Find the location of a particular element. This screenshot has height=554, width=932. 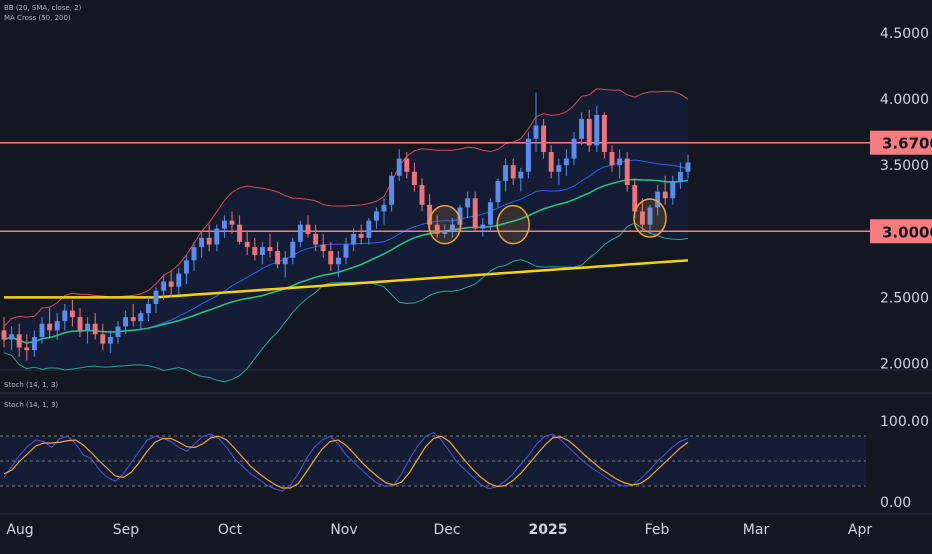

stoch-top-label: Stoch (14, 1, 3) is located at coordinates (31, 385).